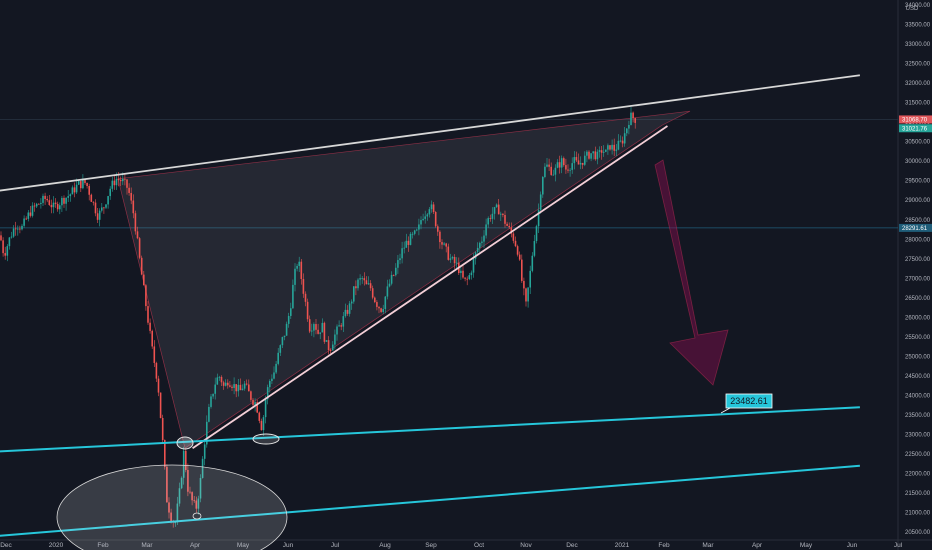  I want to click on ellipse-annotations, so click(172, 491).